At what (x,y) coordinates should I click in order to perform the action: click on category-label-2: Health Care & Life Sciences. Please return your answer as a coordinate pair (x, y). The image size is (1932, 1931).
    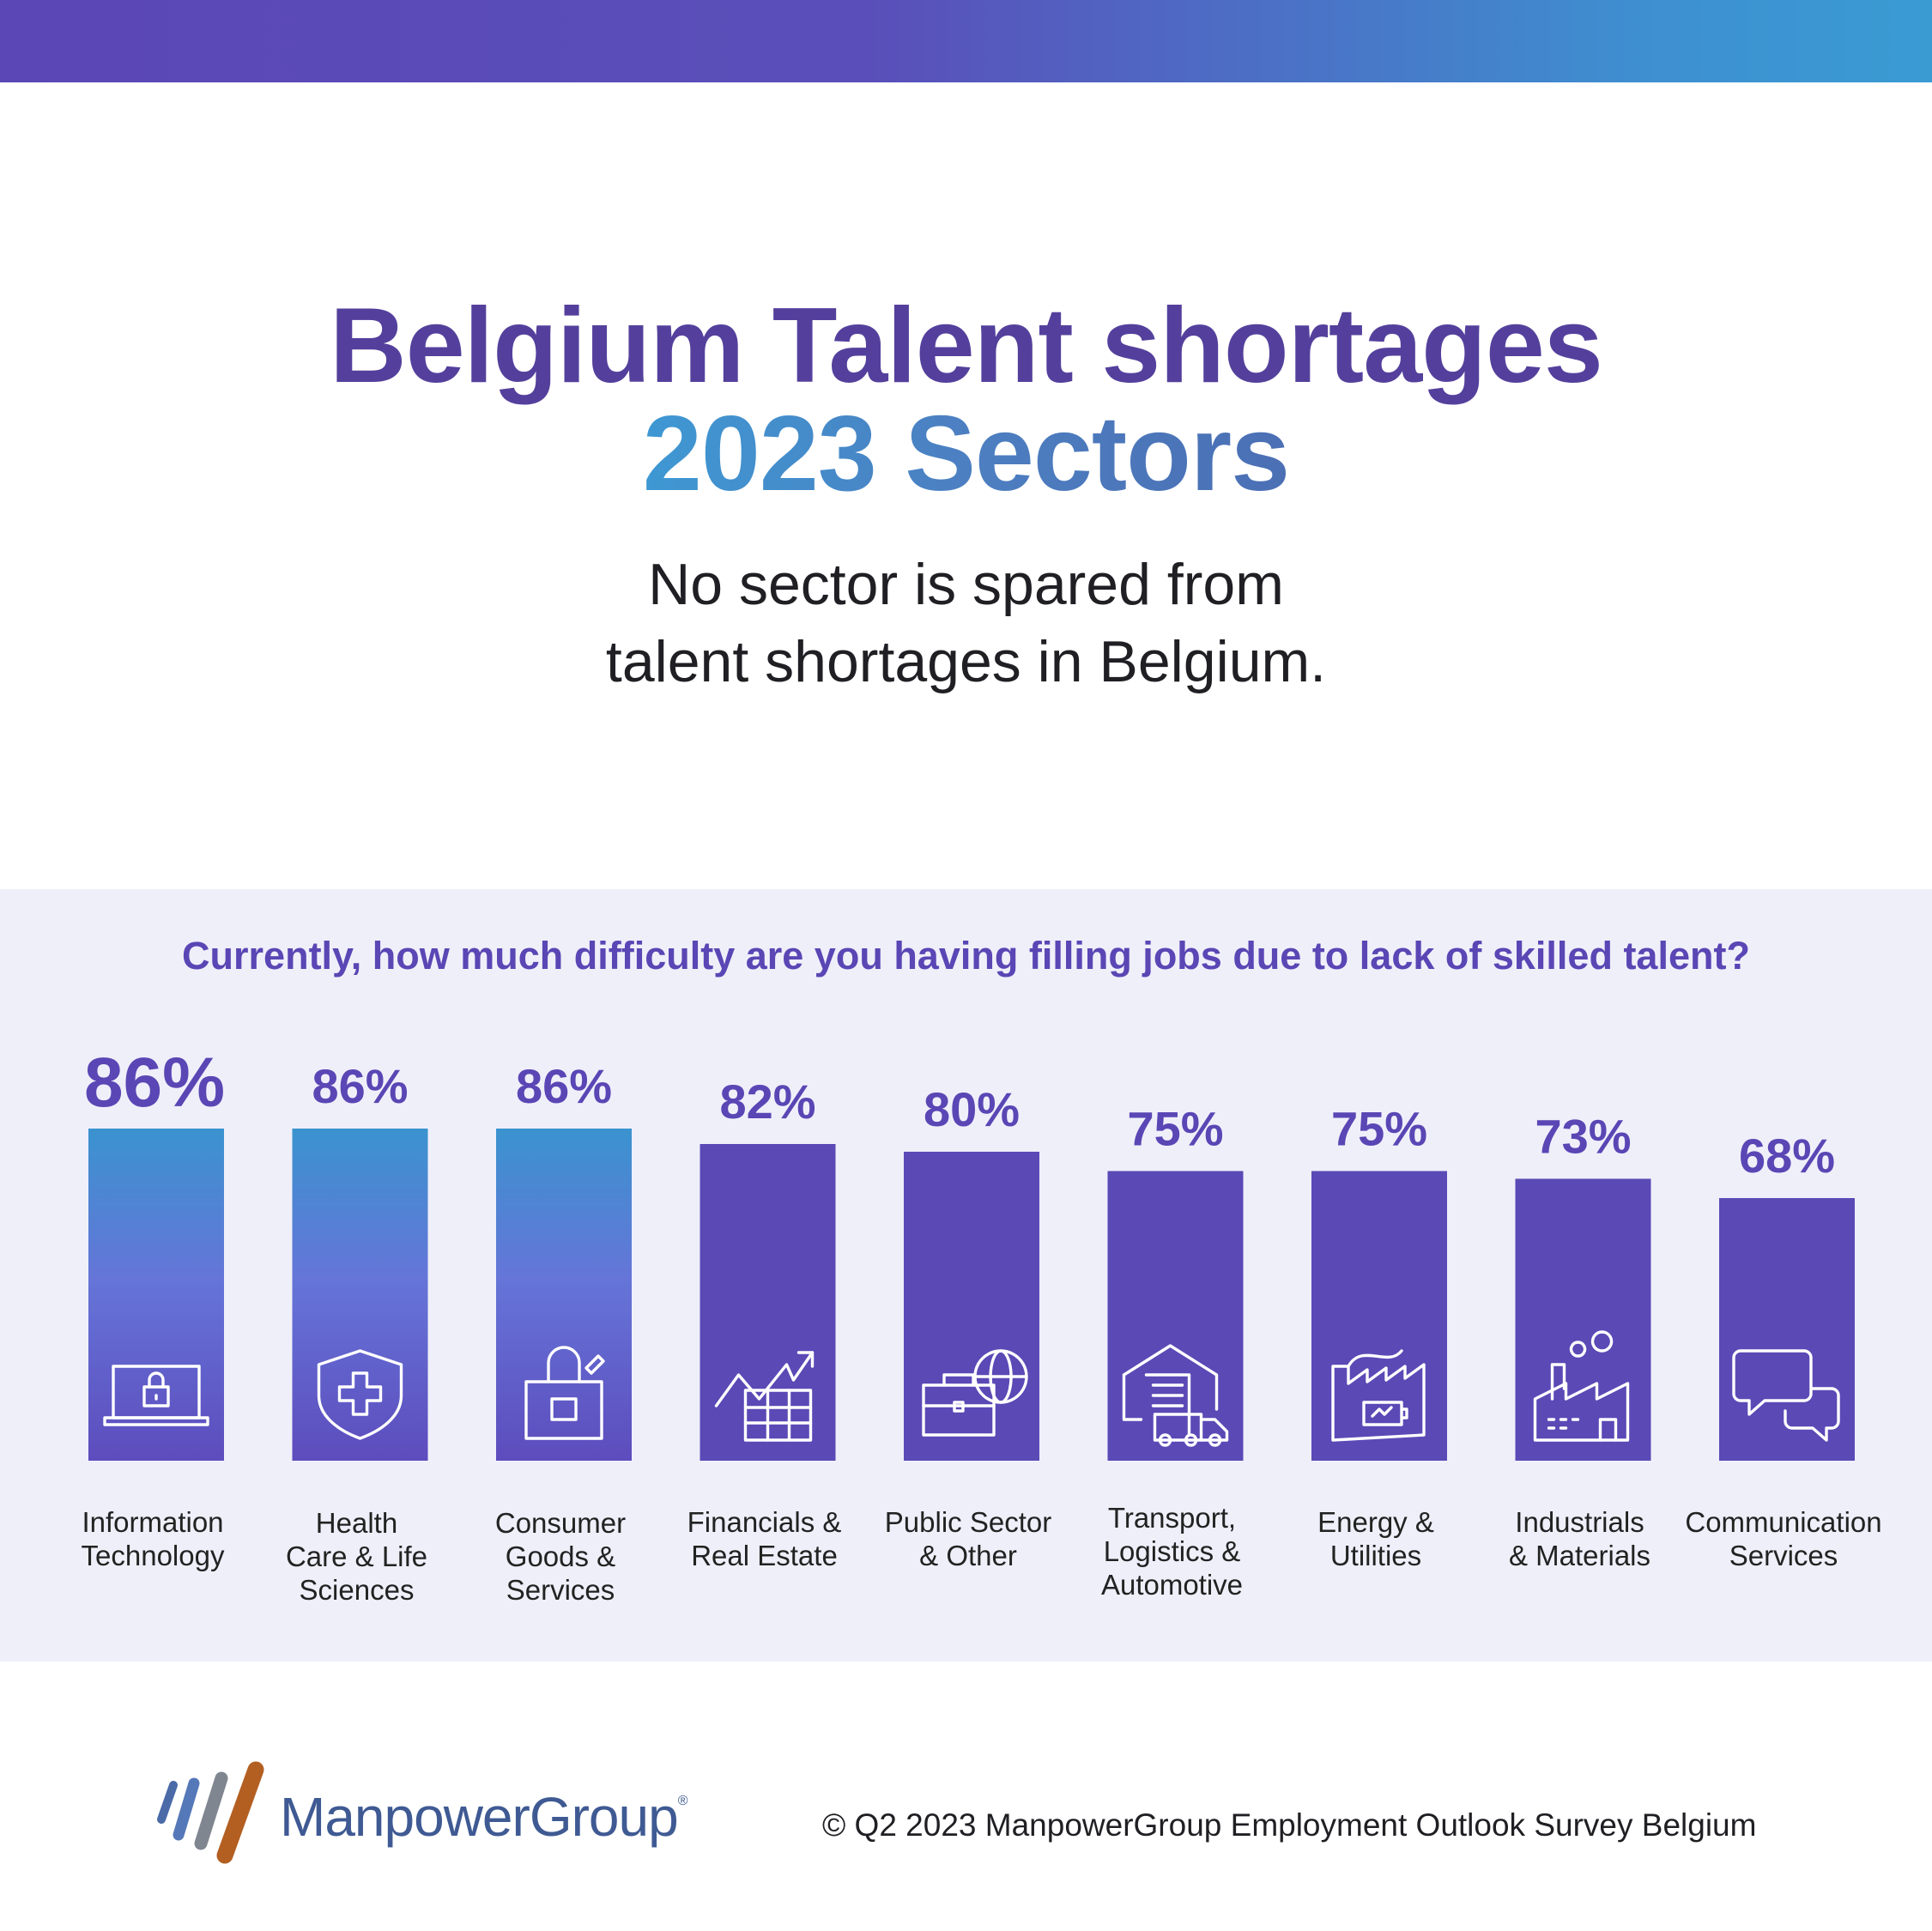
    Looking at the image, I should click on (357, 1556).